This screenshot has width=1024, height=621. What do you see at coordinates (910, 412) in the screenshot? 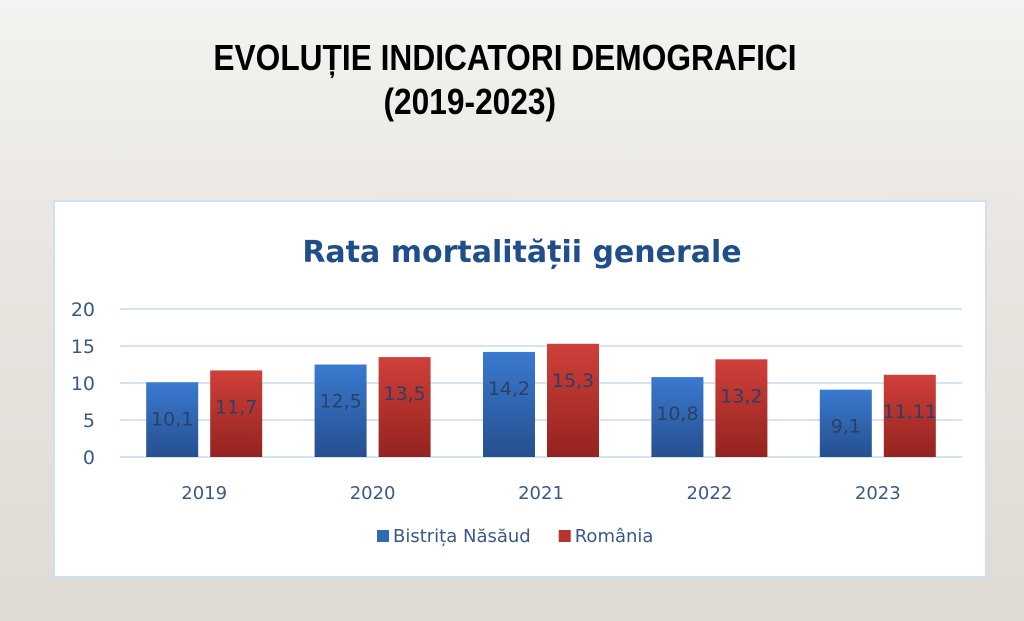
I see `data-label: 11,11` at bounding box center [910, 412].